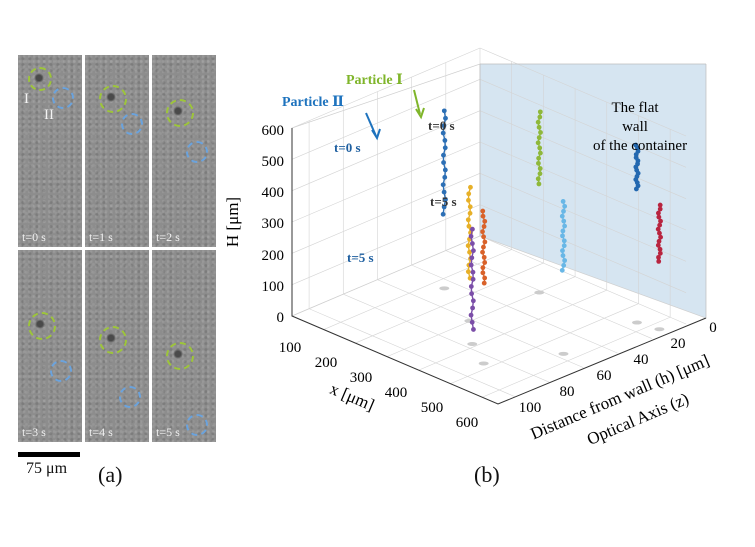  Describe the element at coordinates (379, 385) in the screenshot. I see `x-tick-labels: 100 200 300 400 500 600` at that location.